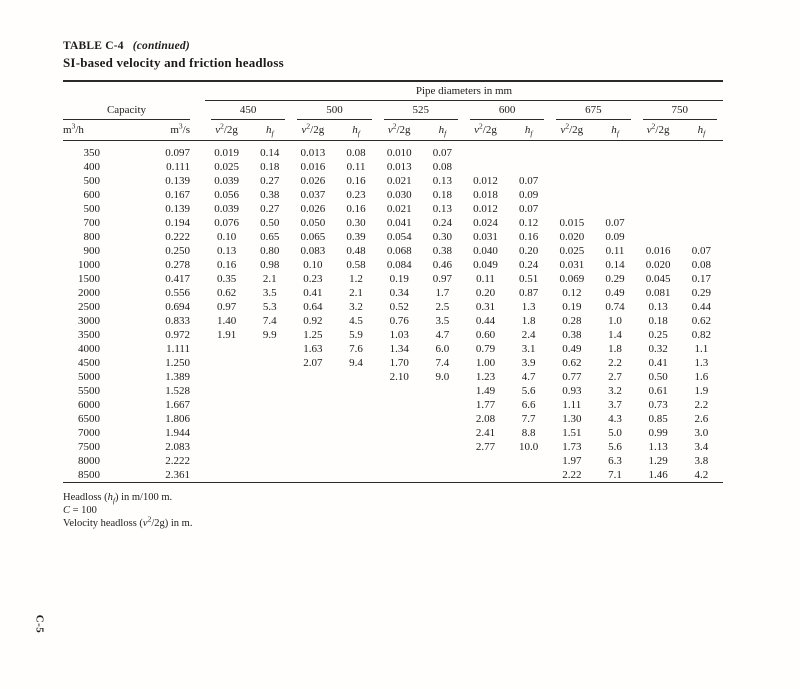  Describe the element at coordinates (177, 237) in the screenshot. I see `table-cell: 0.222` at that location.